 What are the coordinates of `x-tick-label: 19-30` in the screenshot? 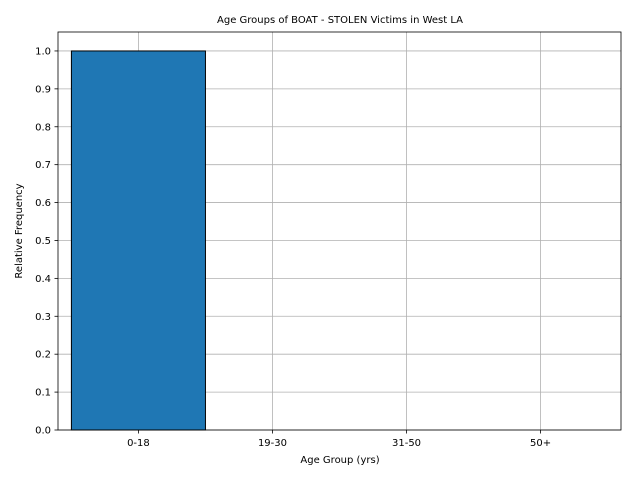 It's located at (272, 443).